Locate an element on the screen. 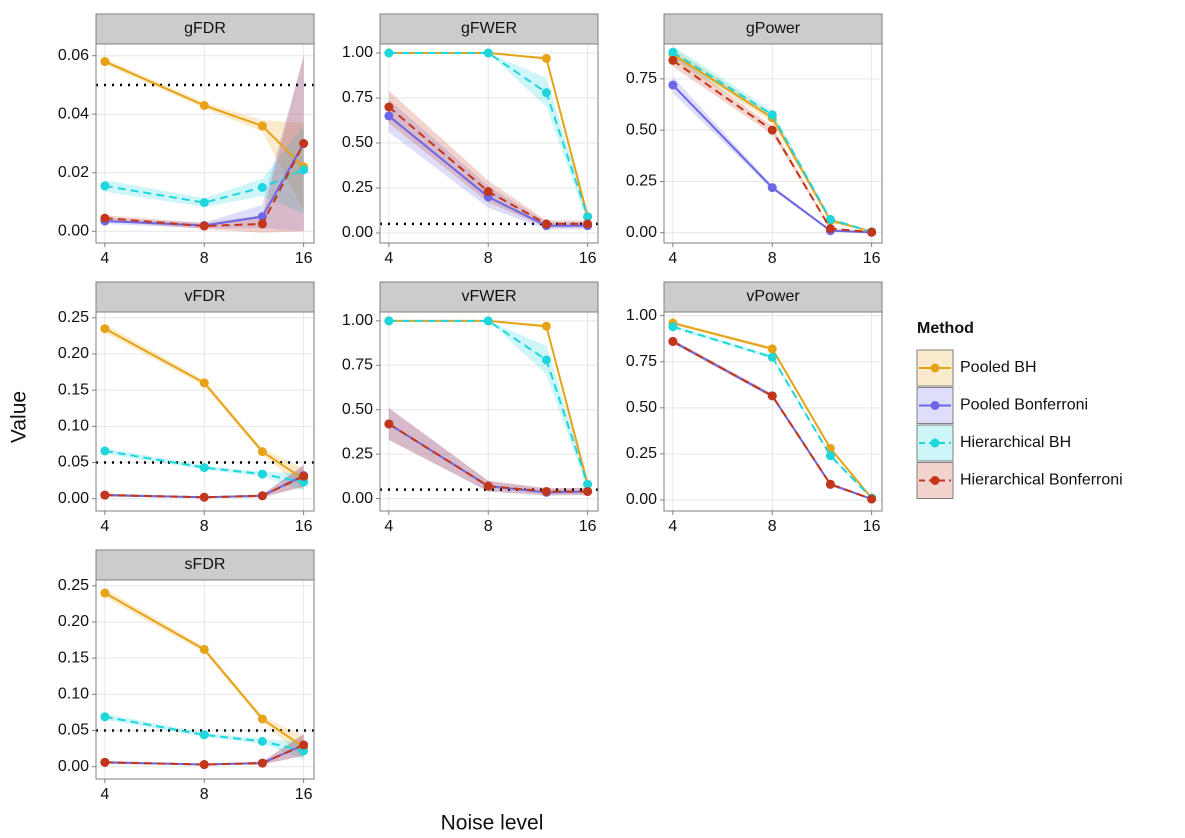  y-axis-label: Value is located at coordinates (19, 417).